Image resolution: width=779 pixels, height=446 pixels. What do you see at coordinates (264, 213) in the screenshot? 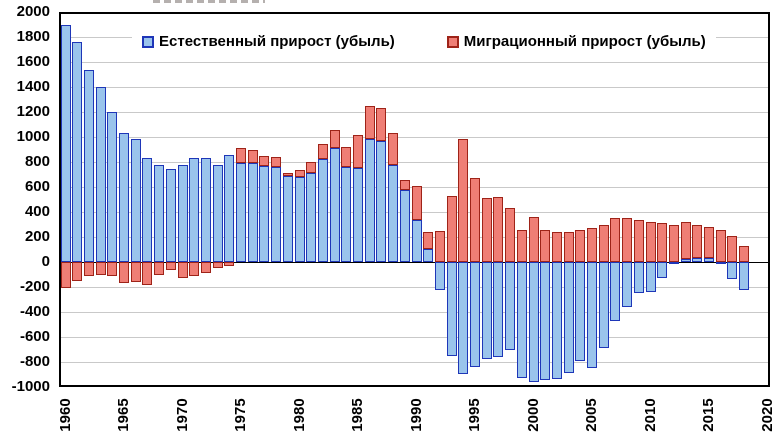
I see `bar-natural-1977` at bounding box center [264, 213].